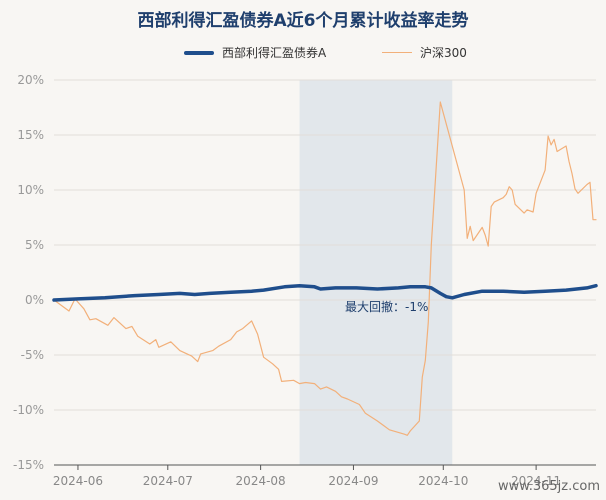 The width and height of the screenshot is (606, 500). What do you see at coordinates (30, 80) in the screenshot?
I see `y-tick-label: 20%` at bounding box center [30, 80].